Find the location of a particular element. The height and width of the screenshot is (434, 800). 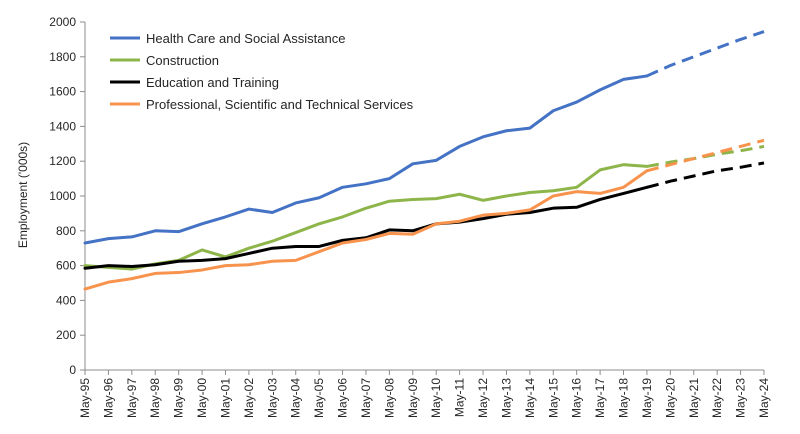

x-tick-label: May-23 is located at coordinates (741, 398).